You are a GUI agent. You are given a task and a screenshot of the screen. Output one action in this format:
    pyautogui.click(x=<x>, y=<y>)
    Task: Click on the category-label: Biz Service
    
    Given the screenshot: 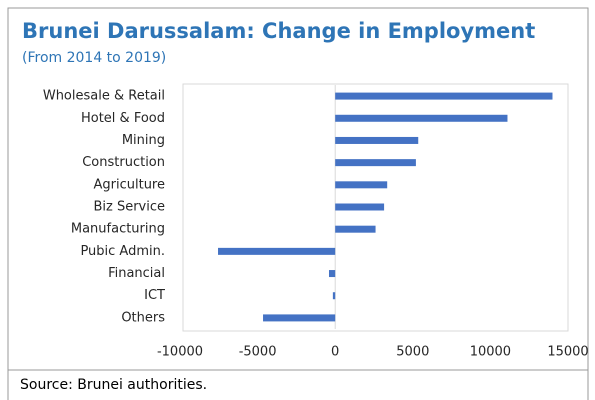 What is the action you would take?
    pyautogui.click(x=129, y=207)
    